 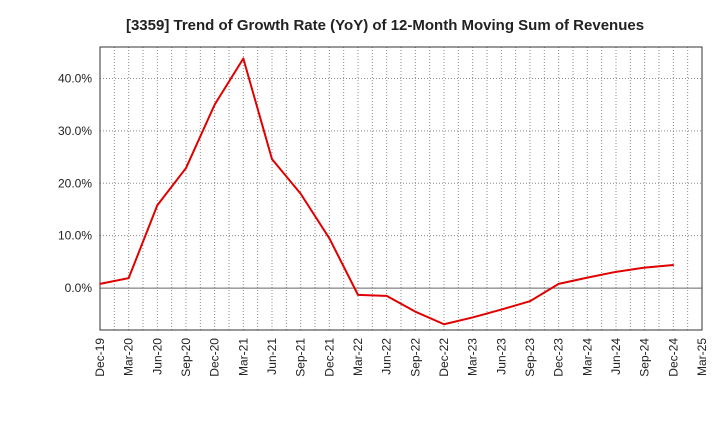 I want to click on y-tick-label: 10.0%, so click(x=75, y=236).